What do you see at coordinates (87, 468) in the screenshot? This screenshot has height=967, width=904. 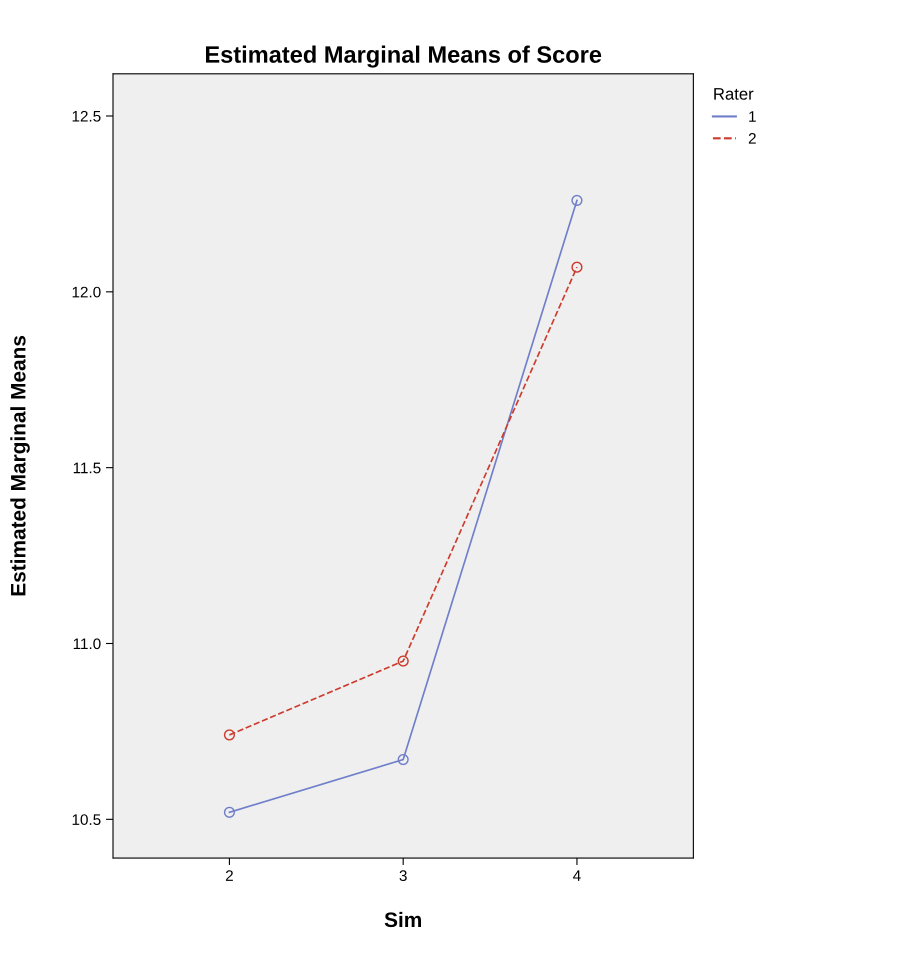 I see `y-tick-label: 11.5` at bounding box center [87, 468].